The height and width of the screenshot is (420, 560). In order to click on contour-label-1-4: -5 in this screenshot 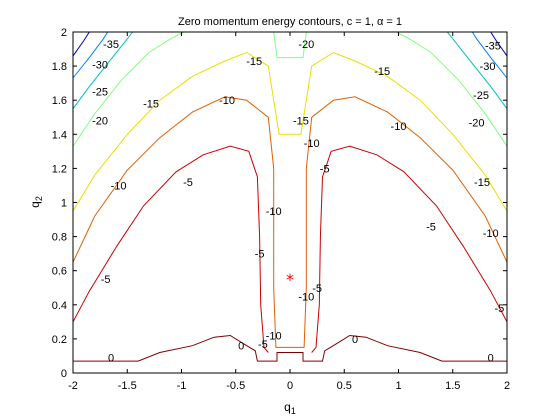, I will do `click(317, 289)`.